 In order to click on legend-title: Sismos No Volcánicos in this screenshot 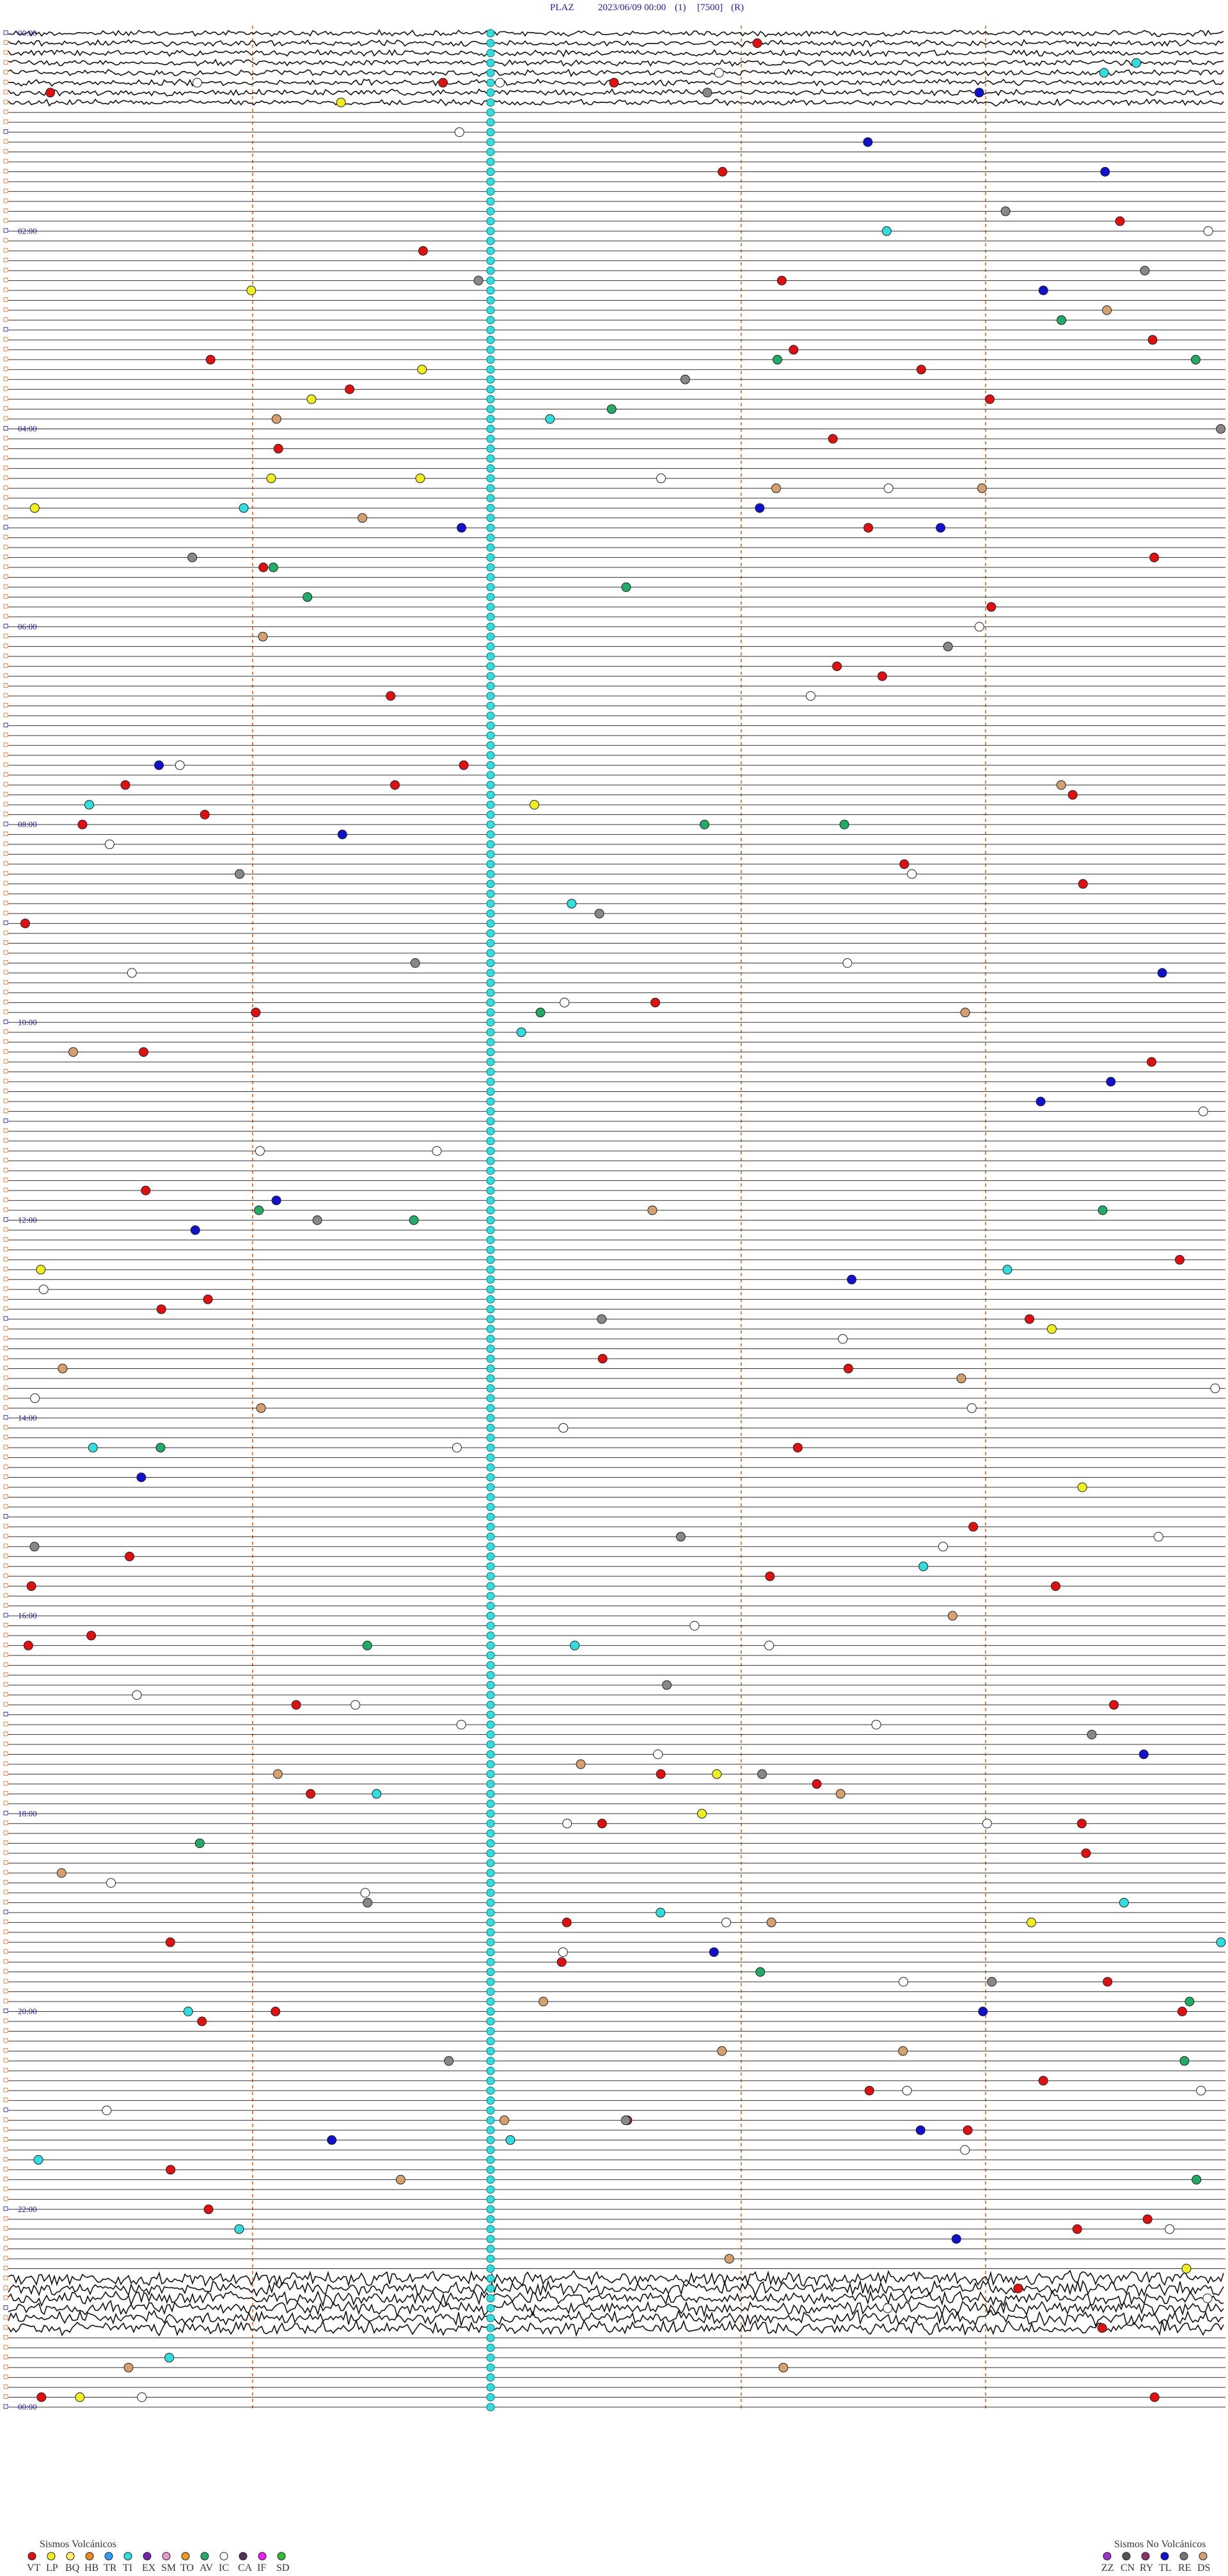, I will do `click(1160, 2544)`.